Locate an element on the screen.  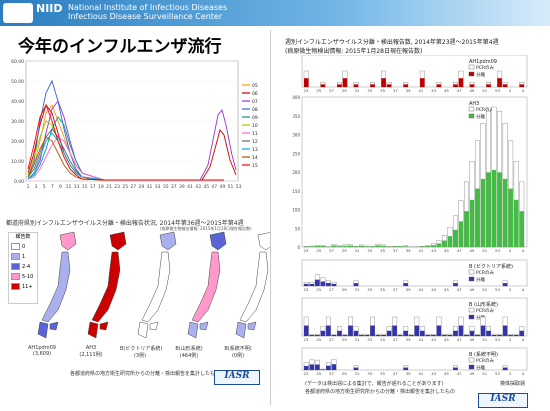
japan-map is located at coordinates (107, 285).